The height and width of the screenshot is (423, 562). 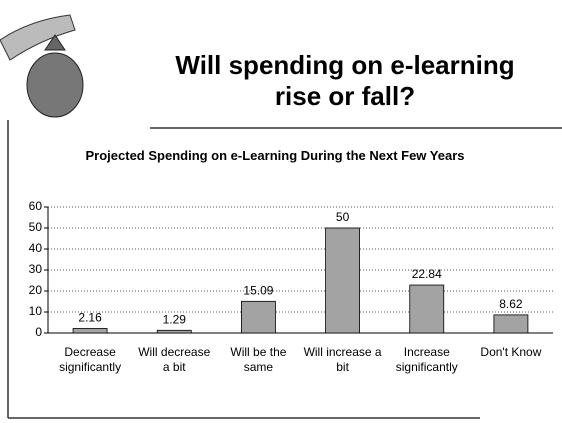 What do you see at coordinates (511, 304) in the screenshot?
I see `value-label: 8.62` at bounding box center [511, 304].